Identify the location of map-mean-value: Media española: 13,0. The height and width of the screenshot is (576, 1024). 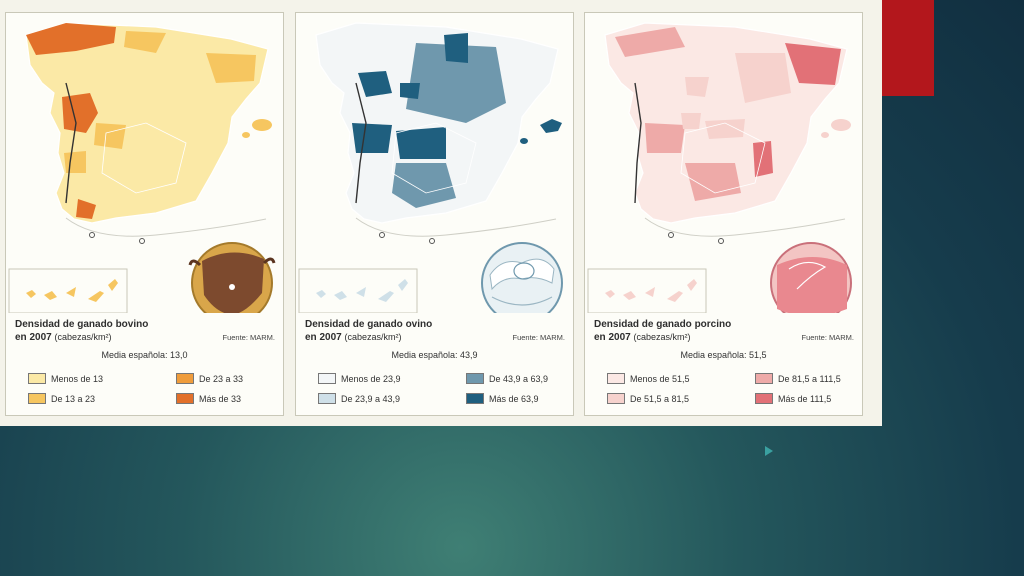
(144, 355).